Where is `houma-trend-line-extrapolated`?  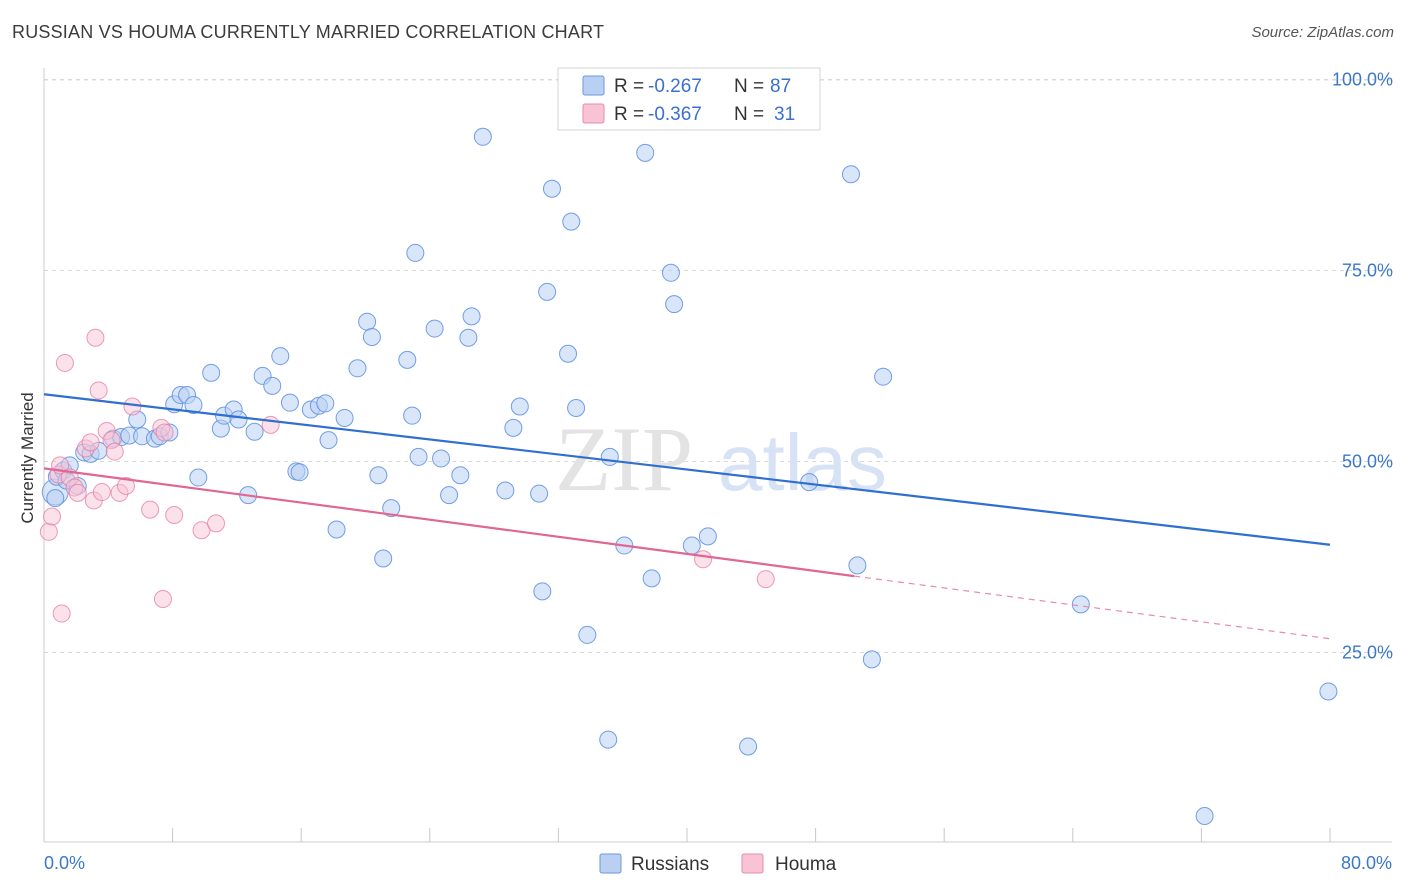
houma-trend-line-extrapolated is located at coordinates (1092, 607).